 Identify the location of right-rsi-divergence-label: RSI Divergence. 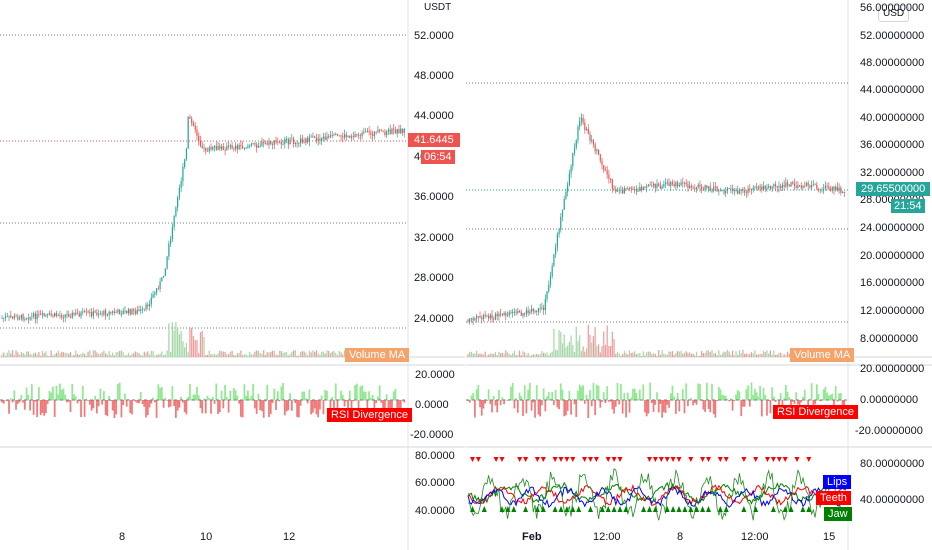
(816, 412).